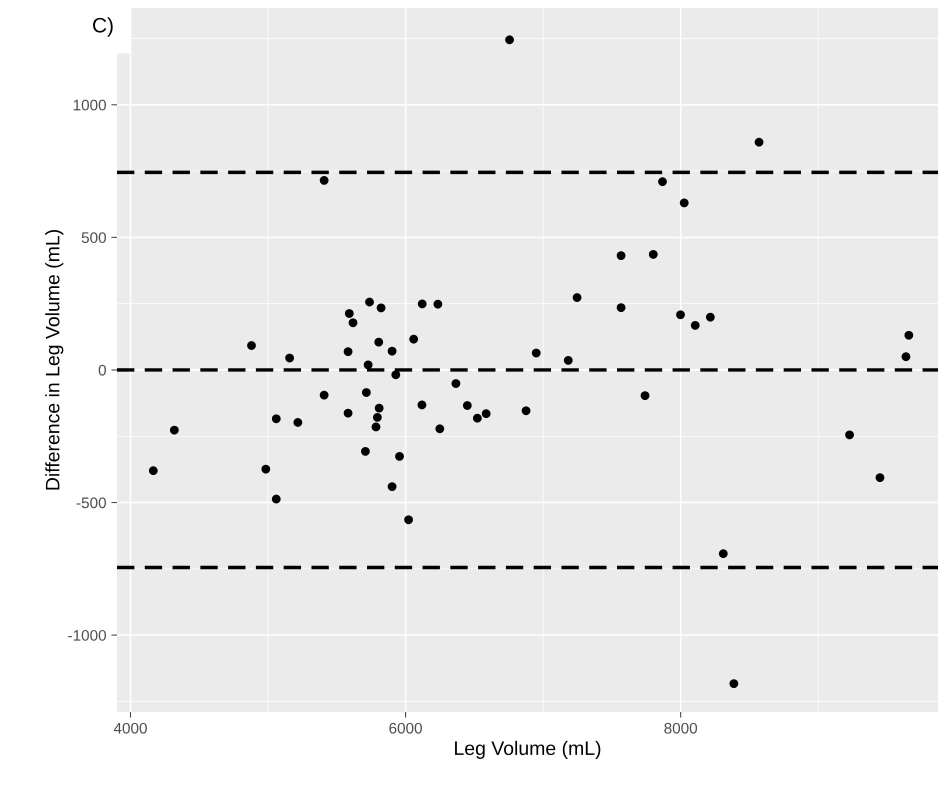 The height and width of the screenshot is (786, 938). What do you see at coordinates (103, 27) in the screenshot?
I see `chart-title: C)` at bounding box center [103, 27].